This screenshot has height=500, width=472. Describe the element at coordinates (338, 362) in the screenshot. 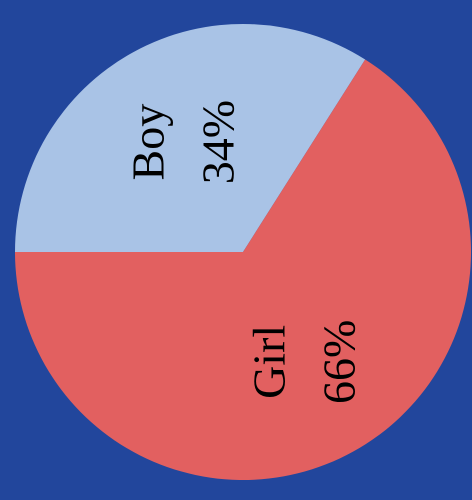

I see `slice-value-girl: 66%` at that location.